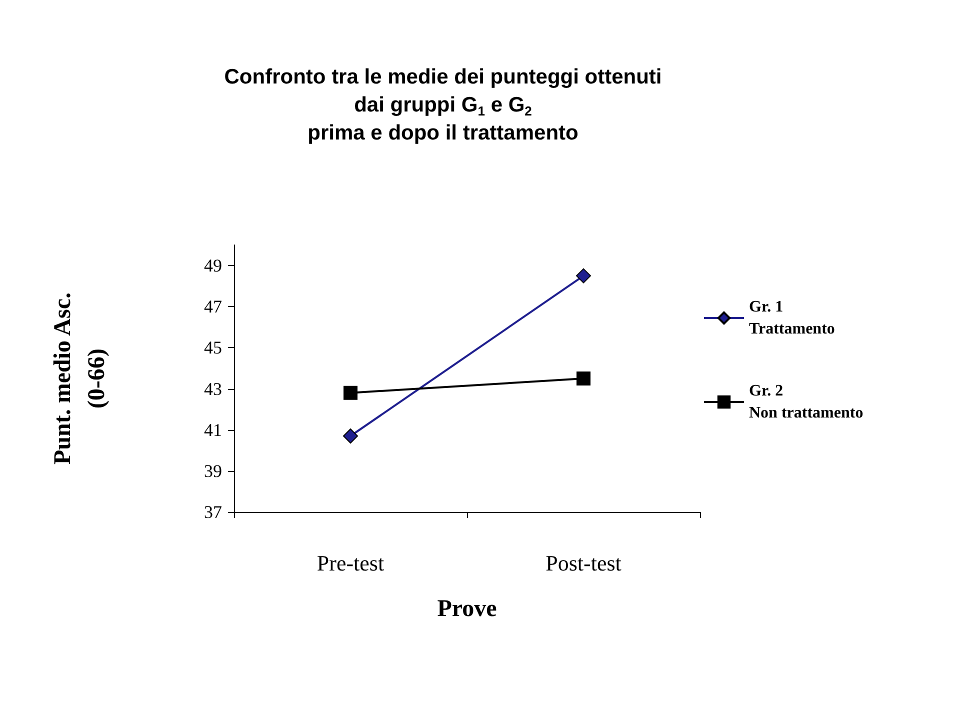  Describe the element at coordinates (213, 388) in the screenshot. I see `y-tick-label: 43` at that location.